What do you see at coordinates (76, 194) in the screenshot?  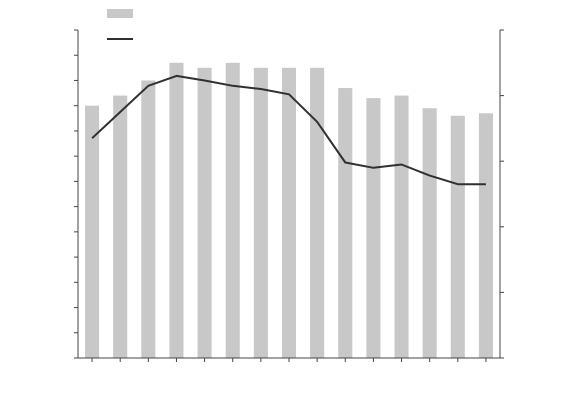 I see `left-axis` at bounding box center [76, 194].